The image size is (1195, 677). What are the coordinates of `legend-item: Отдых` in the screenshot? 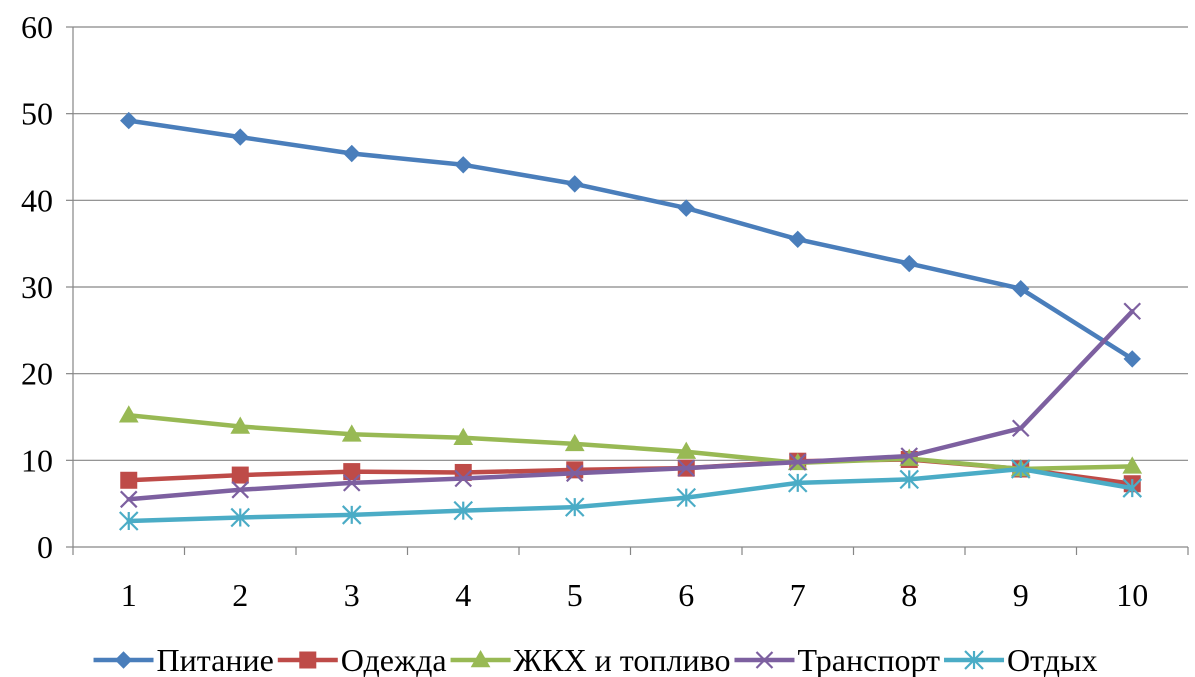 It's located at (1020, 659).